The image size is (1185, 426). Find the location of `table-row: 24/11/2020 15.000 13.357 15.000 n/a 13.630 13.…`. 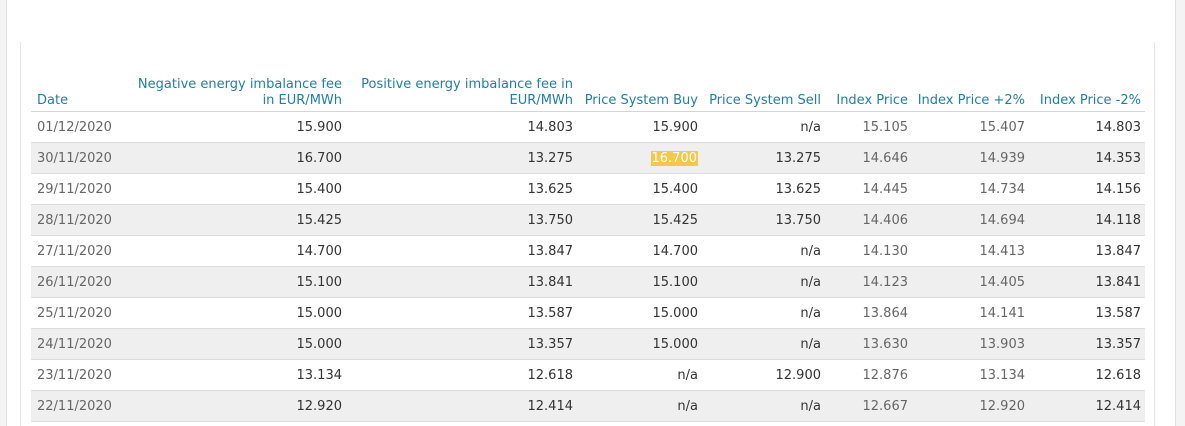

table-row: 24/11/2020 15.000 13.357 15.000 n/a 13.630 13.… is located at coordinates (588, 344).